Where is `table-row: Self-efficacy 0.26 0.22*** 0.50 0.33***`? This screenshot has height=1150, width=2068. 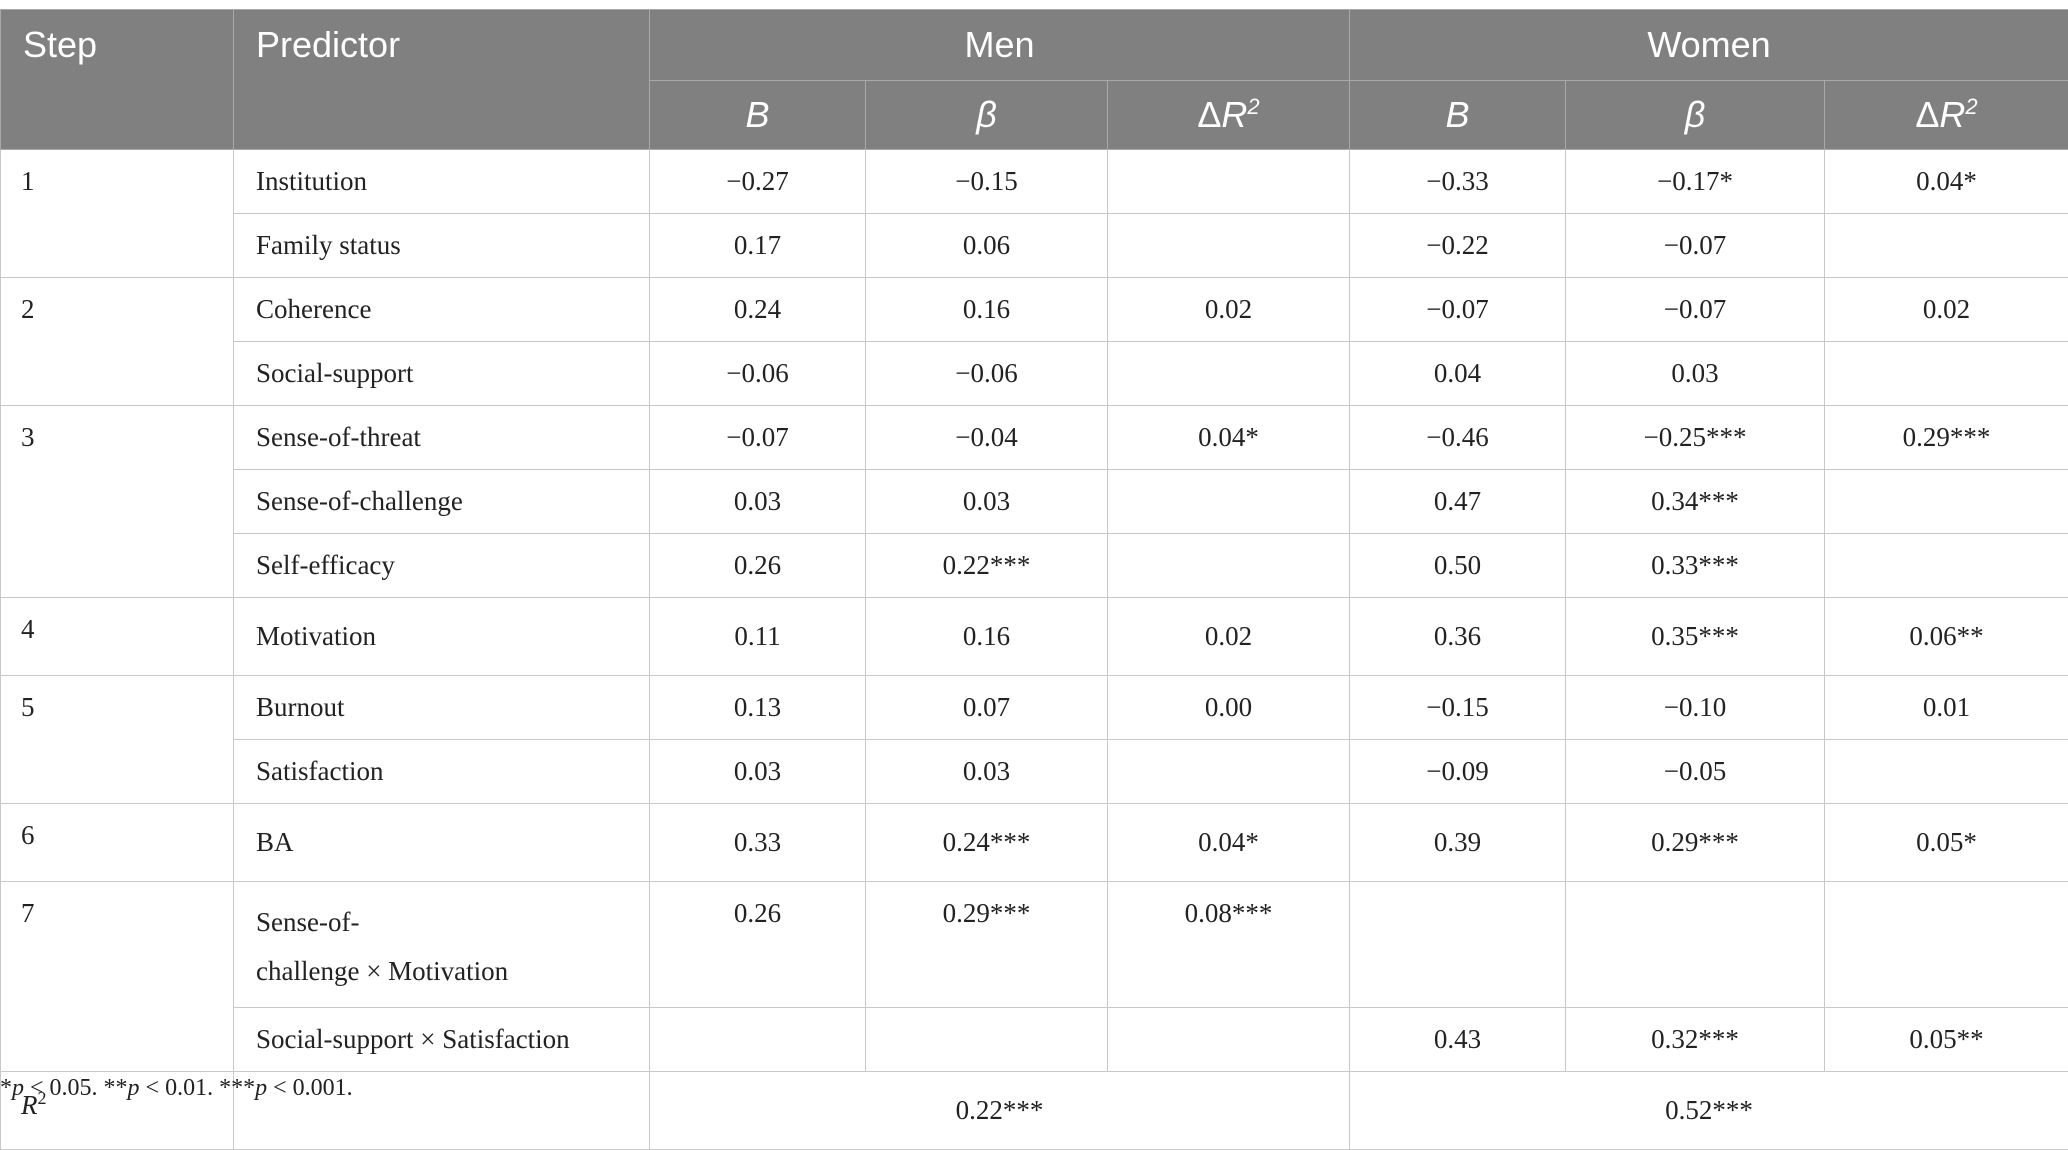
table-row: Self-efficacy 0.26 0.22*** 0.50 0.33*** is located at coordinates (1034, 566).